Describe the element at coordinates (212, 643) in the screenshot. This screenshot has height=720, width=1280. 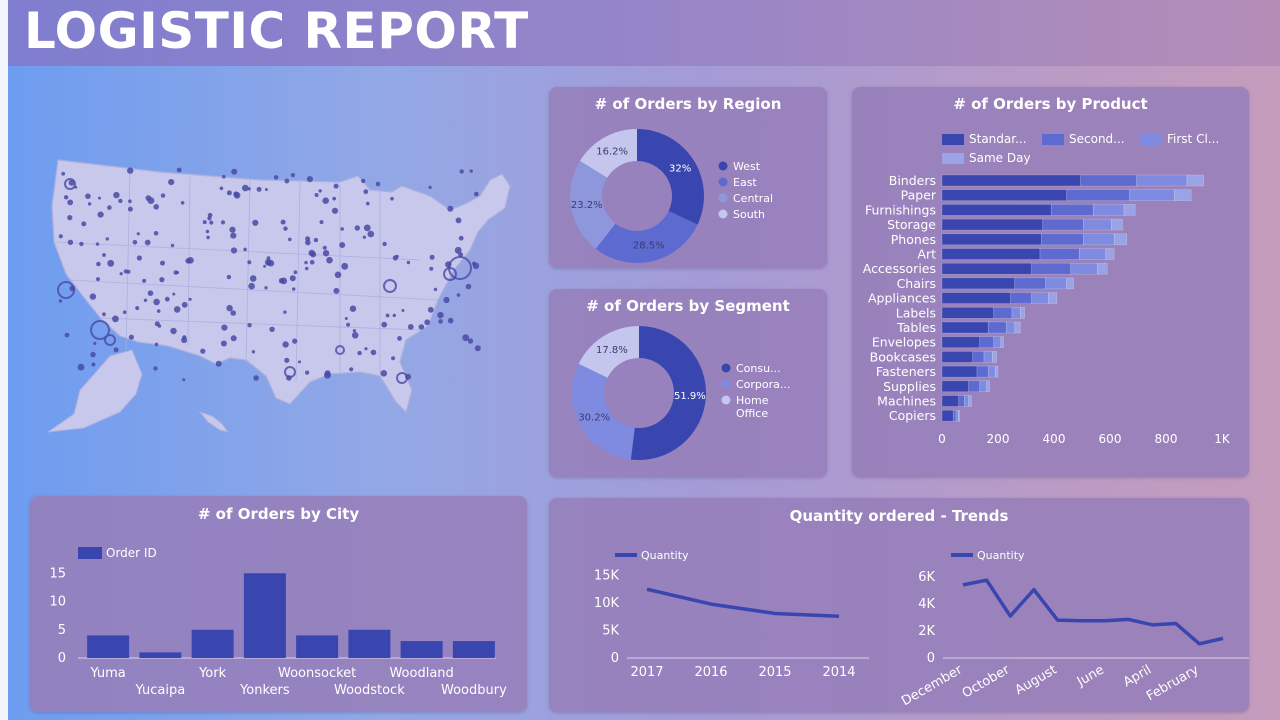
I see `city-bar` at that location.